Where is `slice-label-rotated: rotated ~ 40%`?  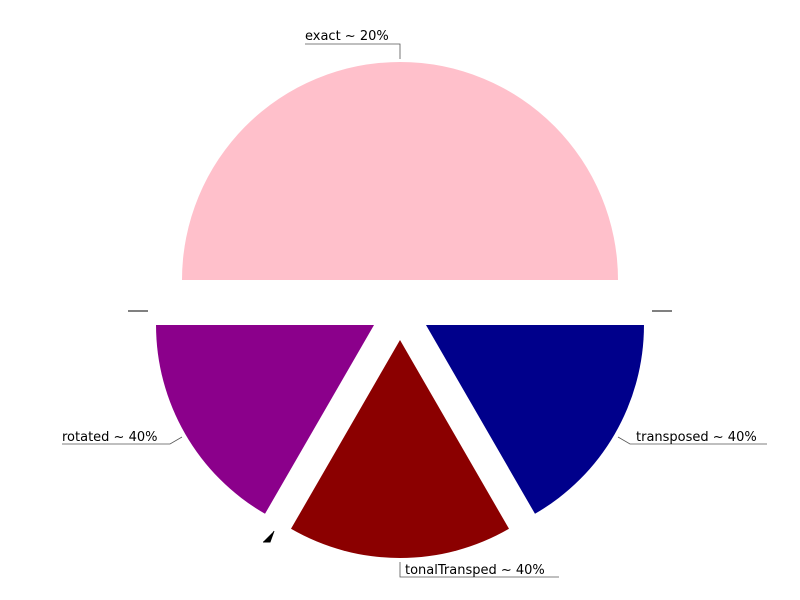
slice-label-rotated: rotated ~ 40% is located at coordinates (109, 437).